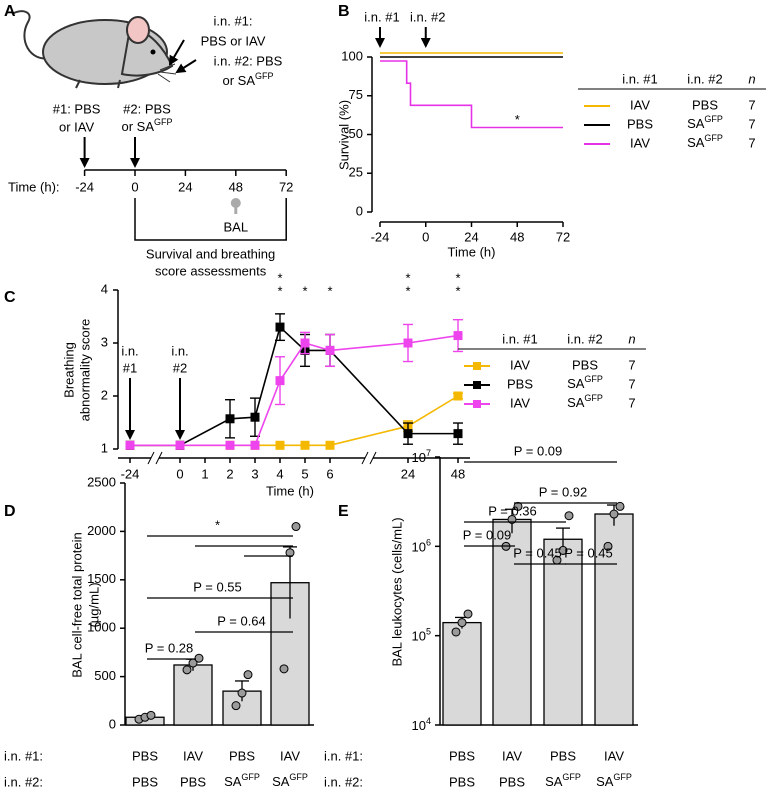 This screenshot has height=799, width=771. What do you see at coordinates (236, 226) in the screenshot?
I see `bal-label: BAL` at bounding box center [236, 226].